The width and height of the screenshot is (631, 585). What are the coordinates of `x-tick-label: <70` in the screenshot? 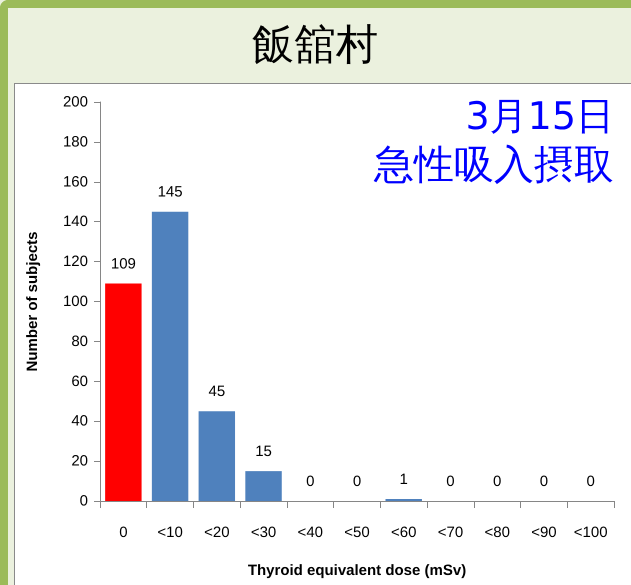 It's located at (451, 532).